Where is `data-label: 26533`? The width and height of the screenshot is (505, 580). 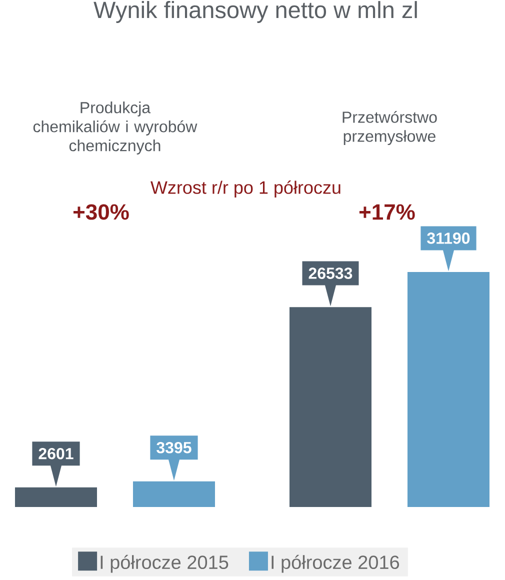
data-label: 26533 is located at coordinates (330, 273).